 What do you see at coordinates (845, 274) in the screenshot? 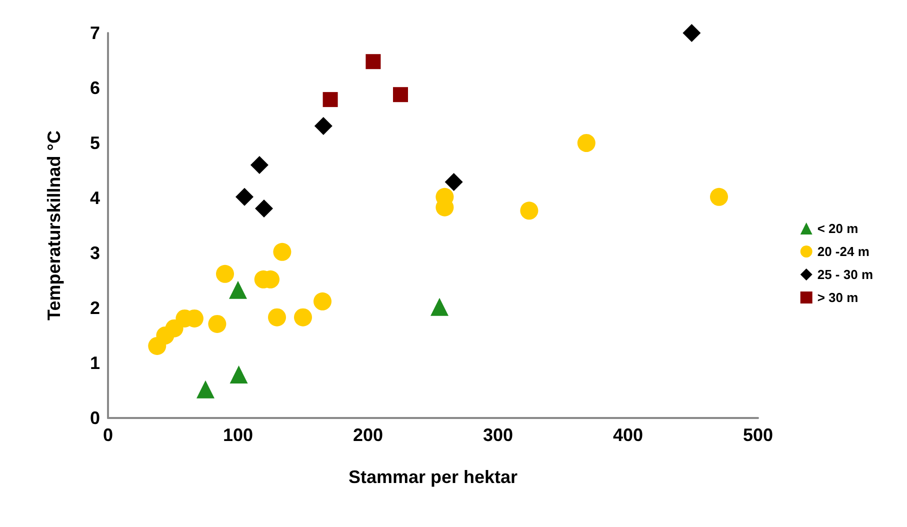
I see `legend-label: 25 - 30 m` at bounding box center [845, 274].